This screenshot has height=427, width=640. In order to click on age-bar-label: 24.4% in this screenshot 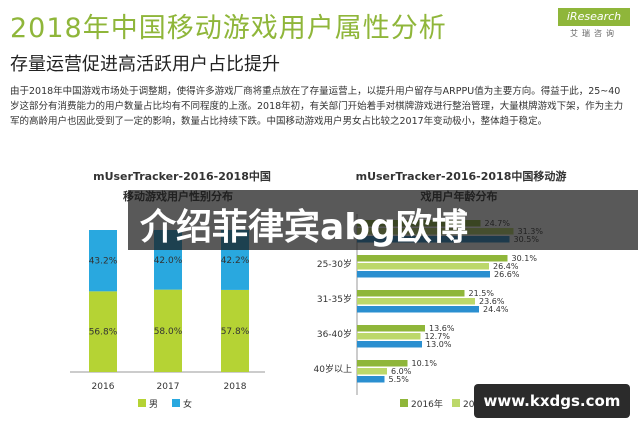, I will do `click(496, 309)`.